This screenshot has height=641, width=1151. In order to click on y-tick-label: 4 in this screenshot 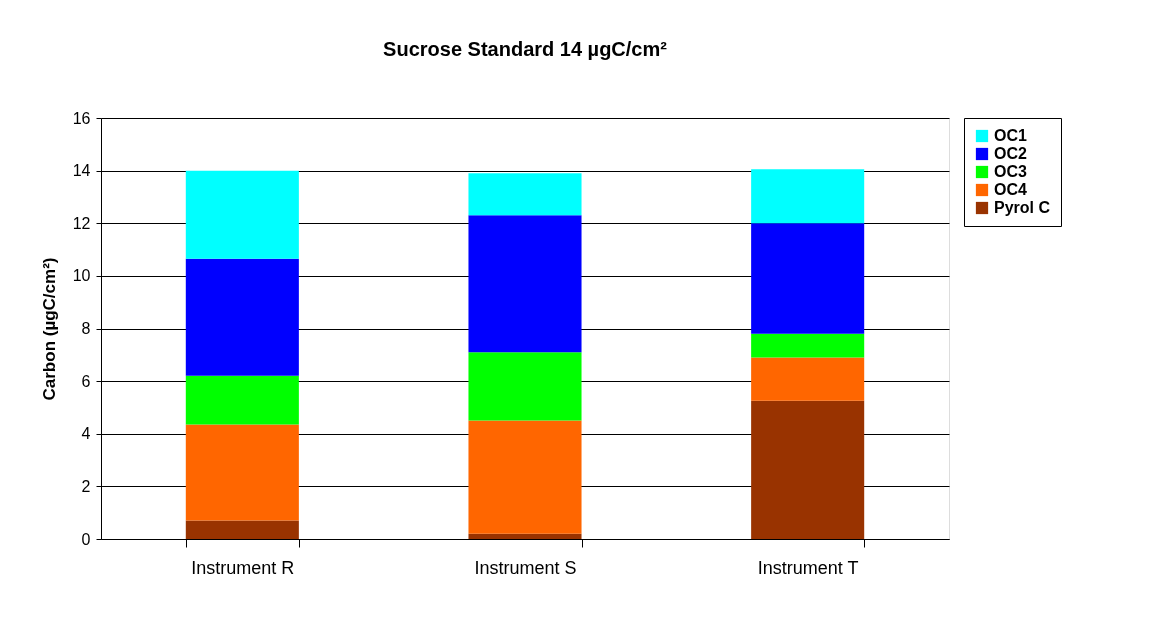, I will do `click(86, 434)`.